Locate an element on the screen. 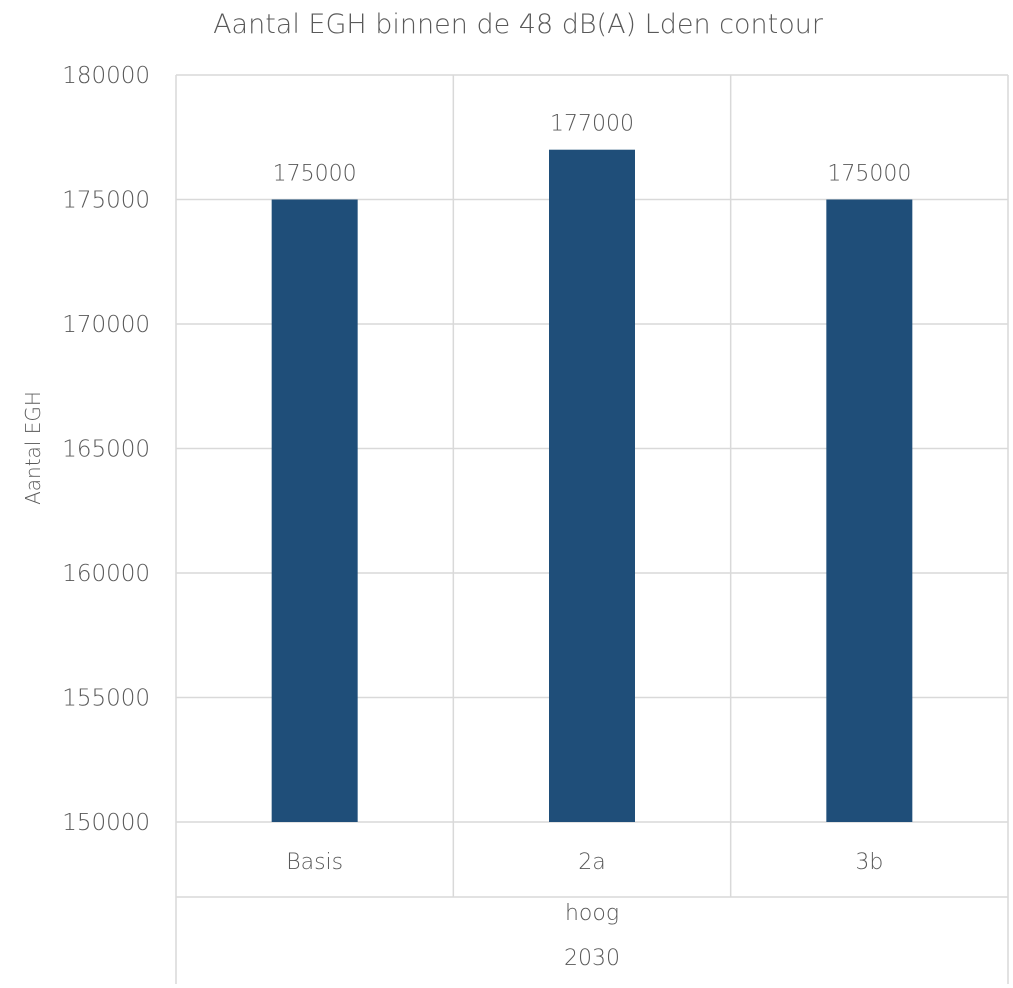 The height and width of the screenshot is (988, 1013). y-tick-label-0: 150000 is located at coordinates (106, 823).